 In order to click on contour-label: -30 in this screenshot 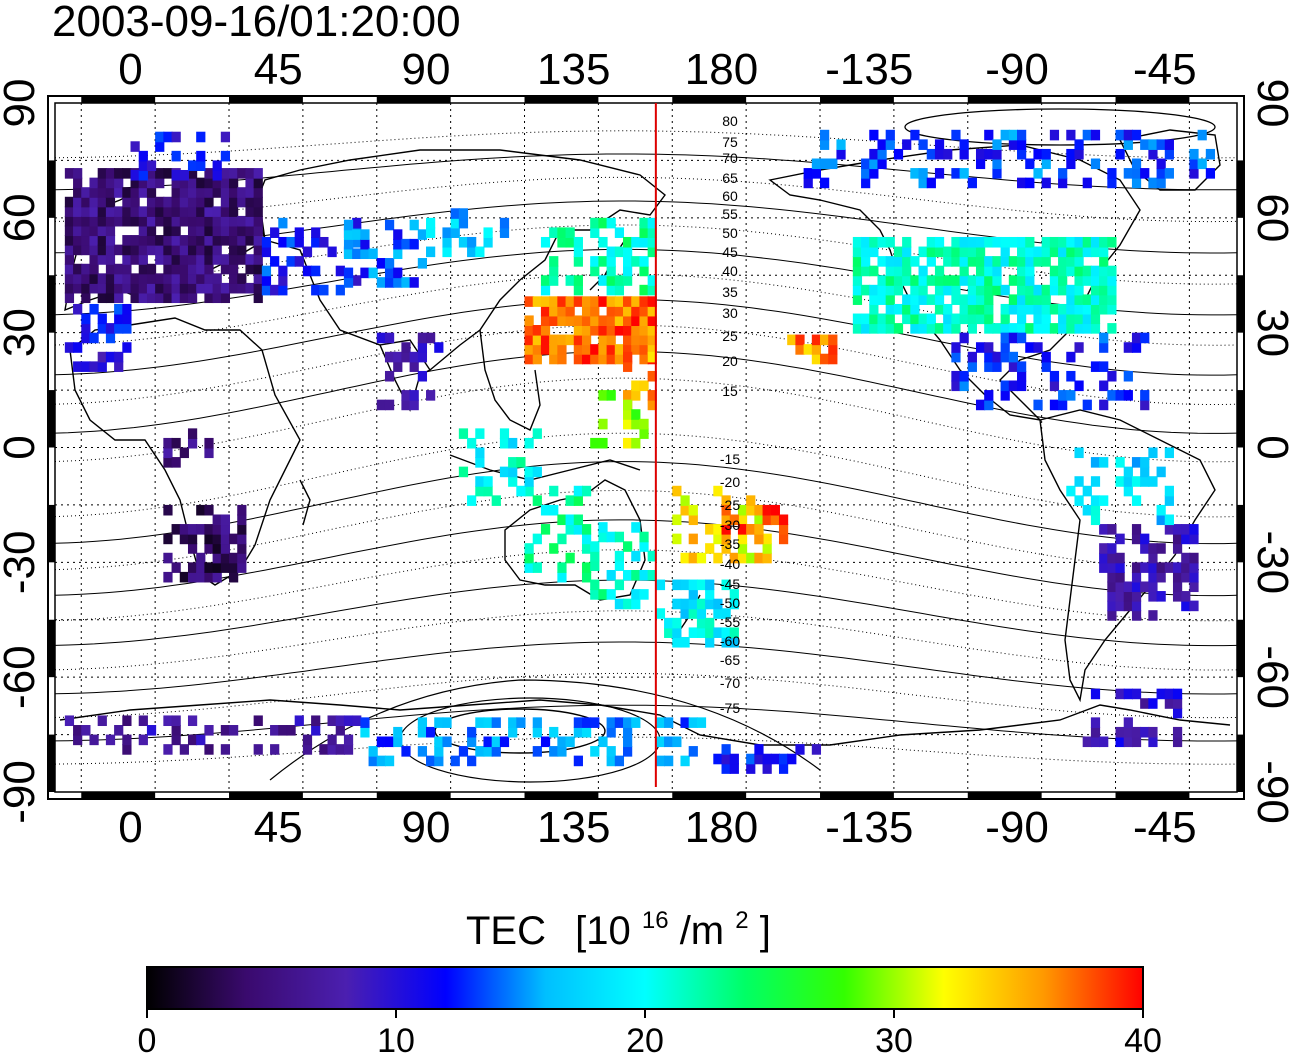, I will do `click(730, 525)`.